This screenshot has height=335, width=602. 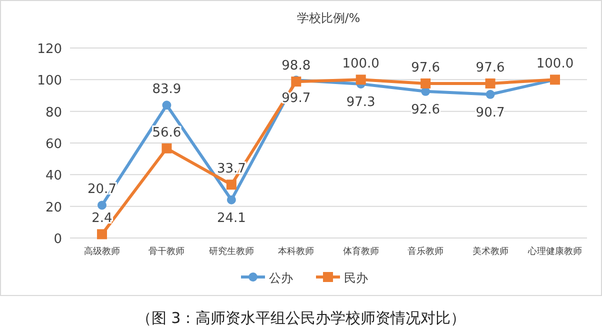 I want to click on text: （图 3：高师资水平组公民办学校师资情况对比）, so click(x=301, y=318).